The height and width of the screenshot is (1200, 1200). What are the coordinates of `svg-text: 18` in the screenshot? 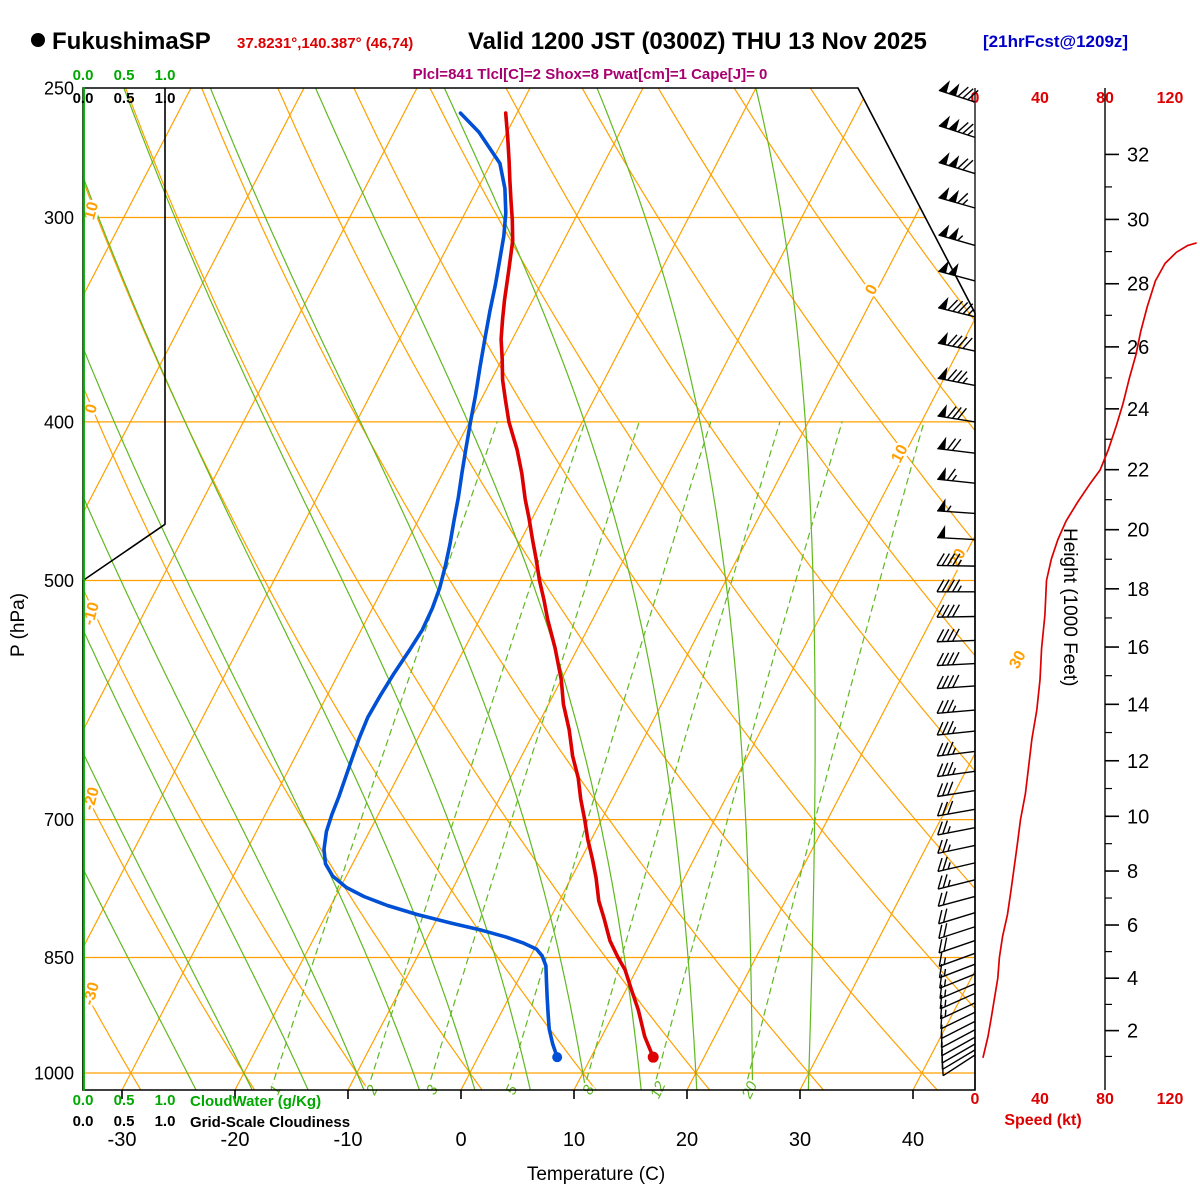 It's located at (1138, 590).